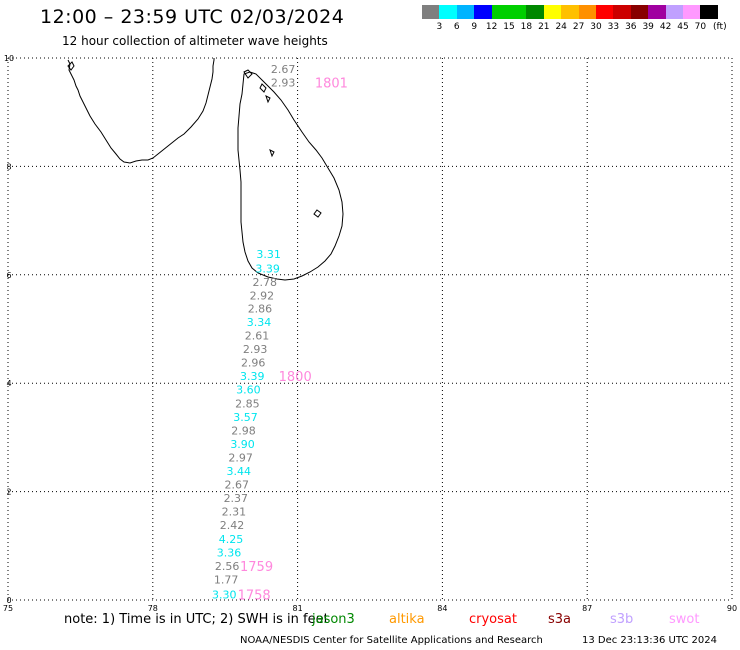 Image resolution: width=740 pixels, height=650 pixels. Describe the element at coordinates (491, 27) in the screenshot. I see `scale-label: 12` at that location.